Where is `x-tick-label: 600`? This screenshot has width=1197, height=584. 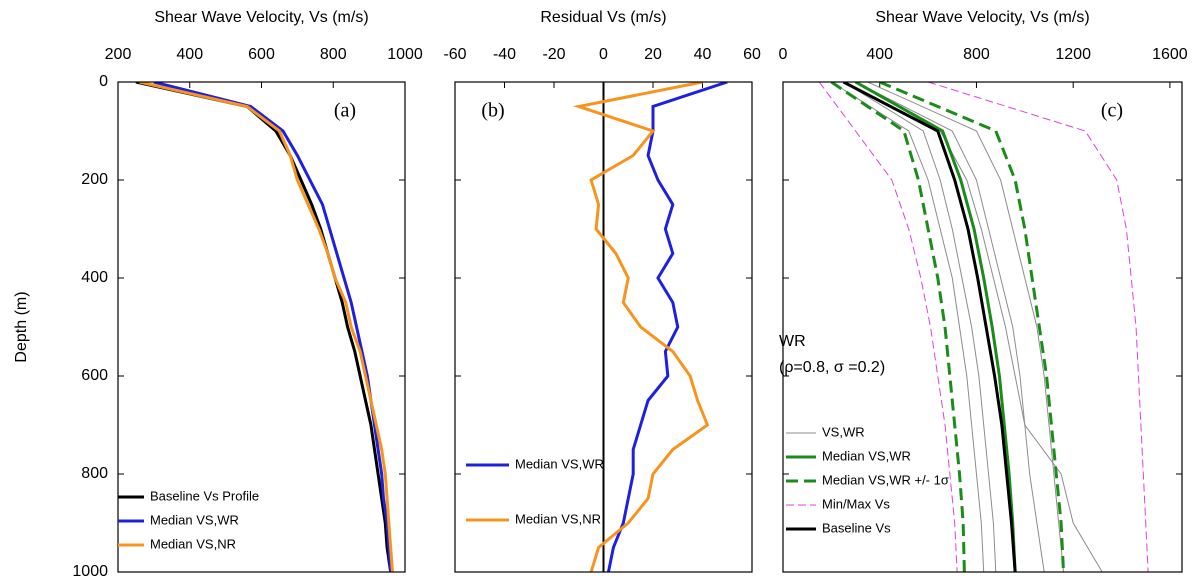 x-tick-label: 600 is located at coordinates (261, 54).